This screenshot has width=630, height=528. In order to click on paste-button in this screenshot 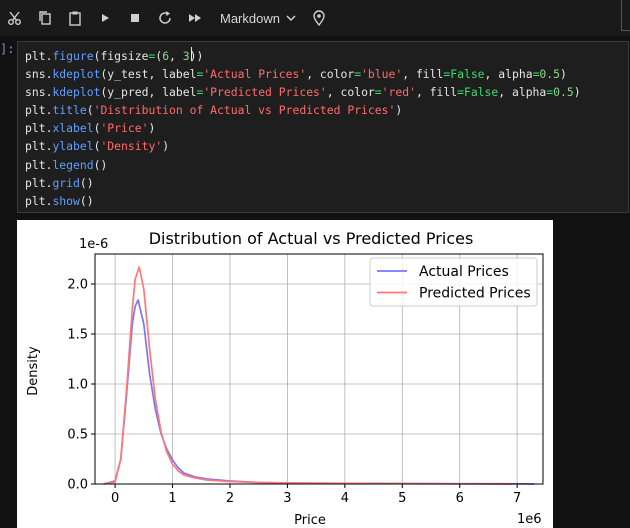, I will do `click(75, 18)`.